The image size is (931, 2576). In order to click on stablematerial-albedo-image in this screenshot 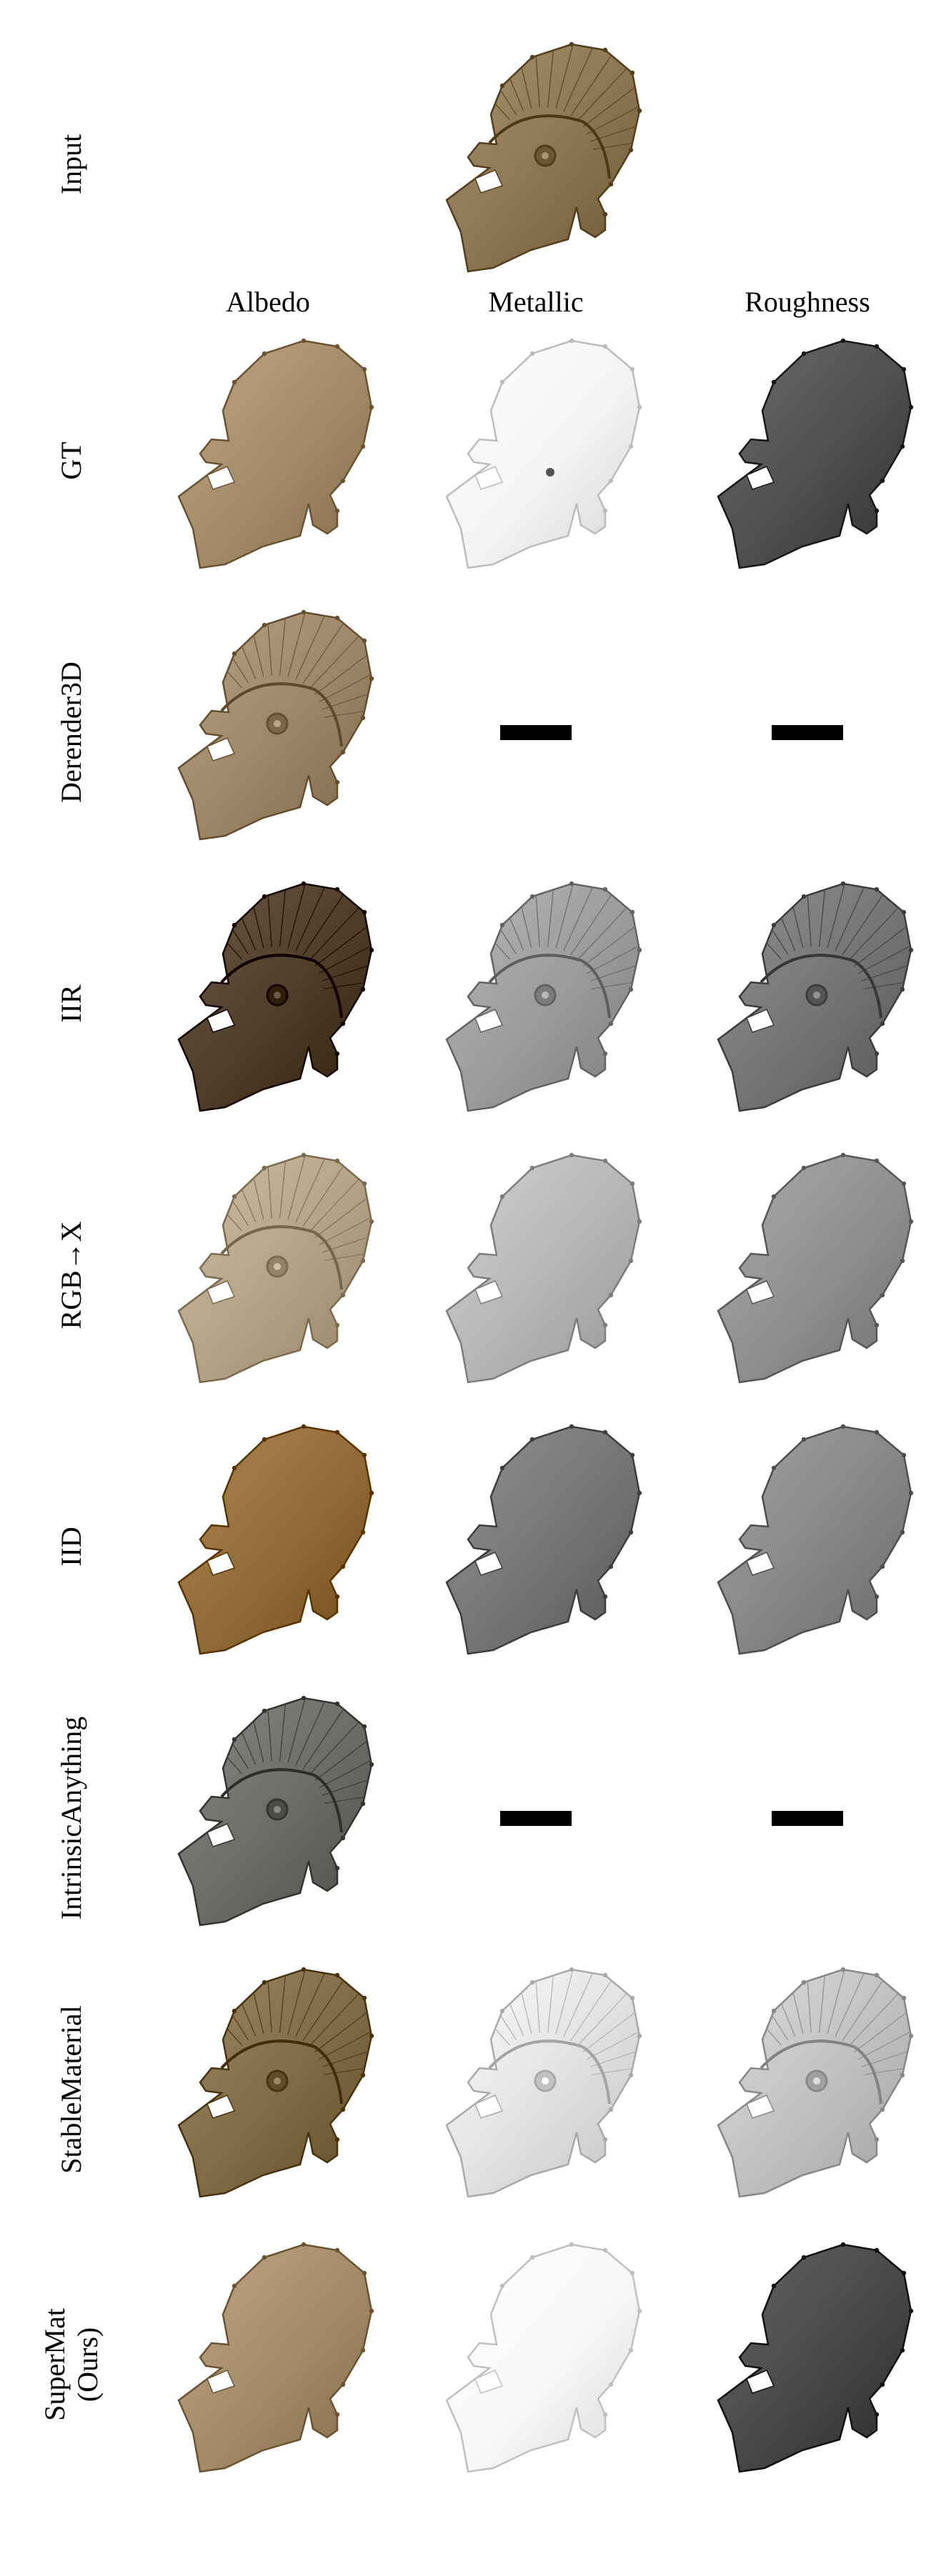, I will do `click(268, 2089)`.